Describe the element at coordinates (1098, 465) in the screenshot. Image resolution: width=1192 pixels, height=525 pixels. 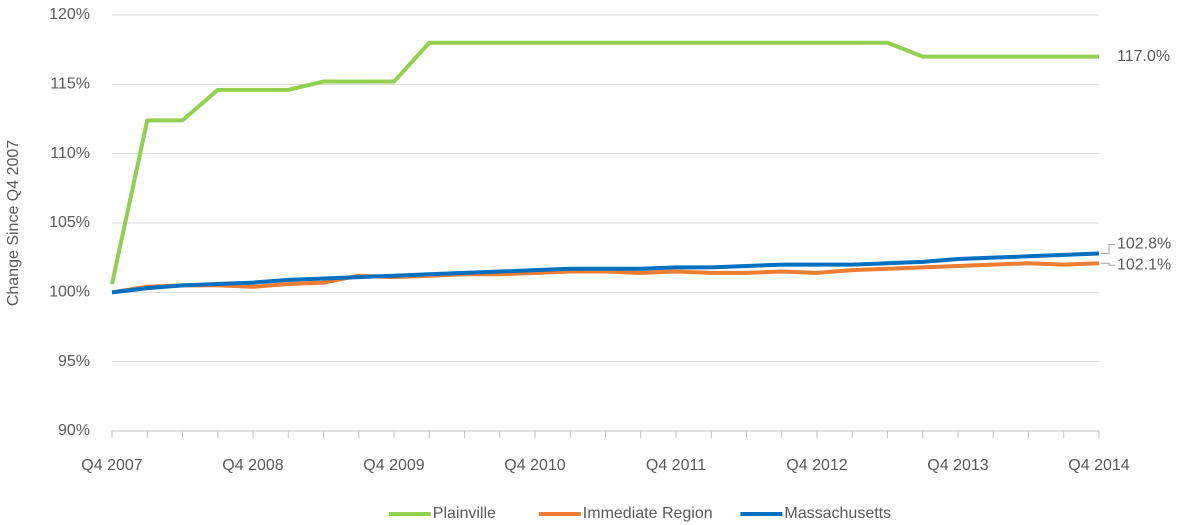
I see `x-tick-label: Q4 2014` at that location.